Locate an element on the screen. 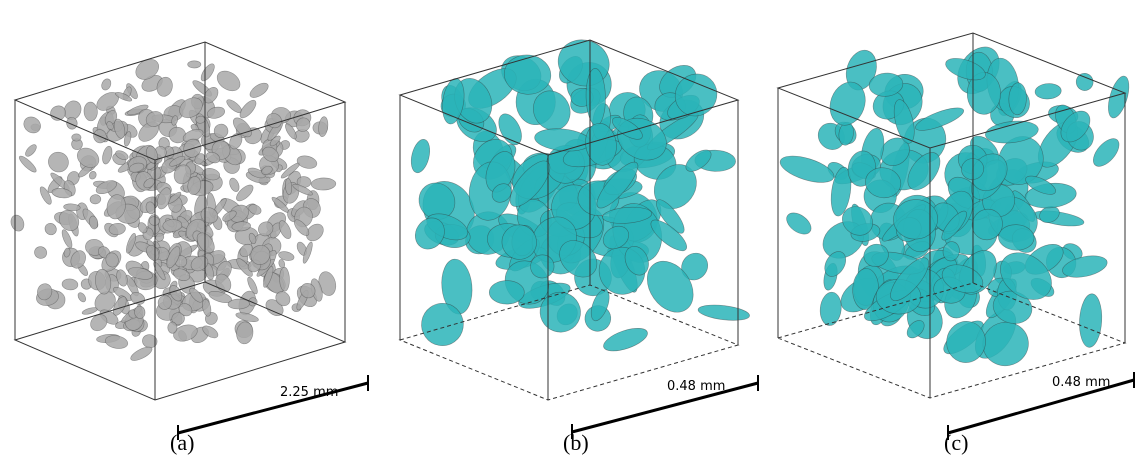  panel-label: (b) is located at coordinates (576, 442).